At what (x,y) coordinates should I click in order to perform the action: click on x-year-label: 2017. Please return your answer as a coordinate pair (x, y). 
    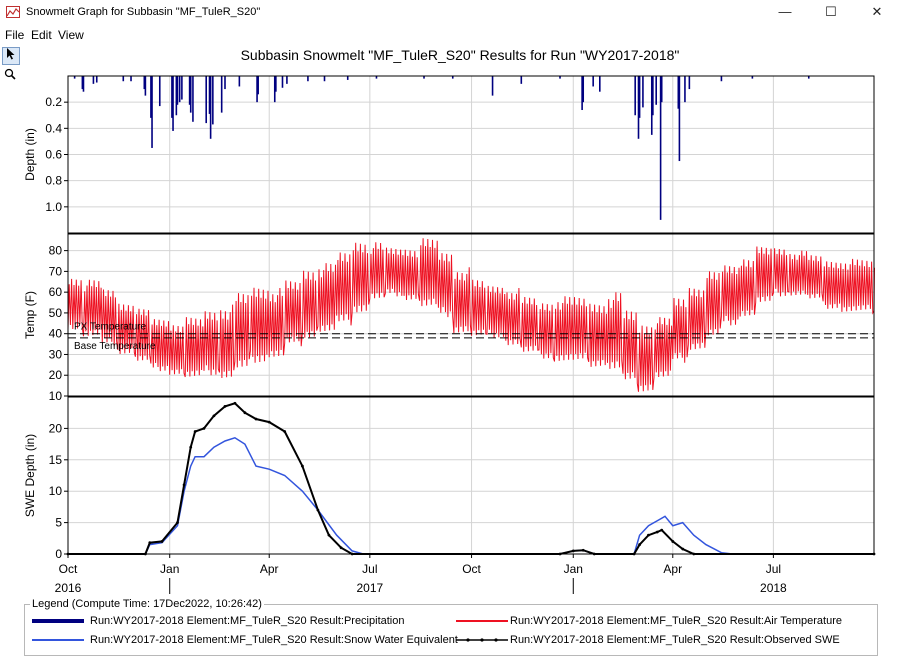
    Looking at the image, I should click on (369, 588).